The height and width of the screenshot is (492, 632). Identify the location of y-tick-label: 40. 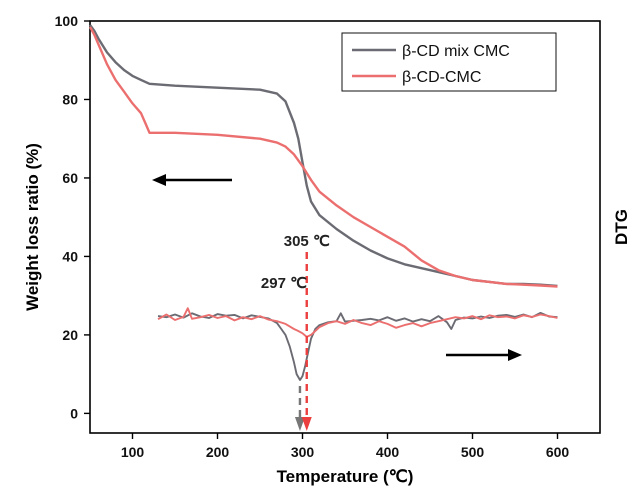
(70, 256).